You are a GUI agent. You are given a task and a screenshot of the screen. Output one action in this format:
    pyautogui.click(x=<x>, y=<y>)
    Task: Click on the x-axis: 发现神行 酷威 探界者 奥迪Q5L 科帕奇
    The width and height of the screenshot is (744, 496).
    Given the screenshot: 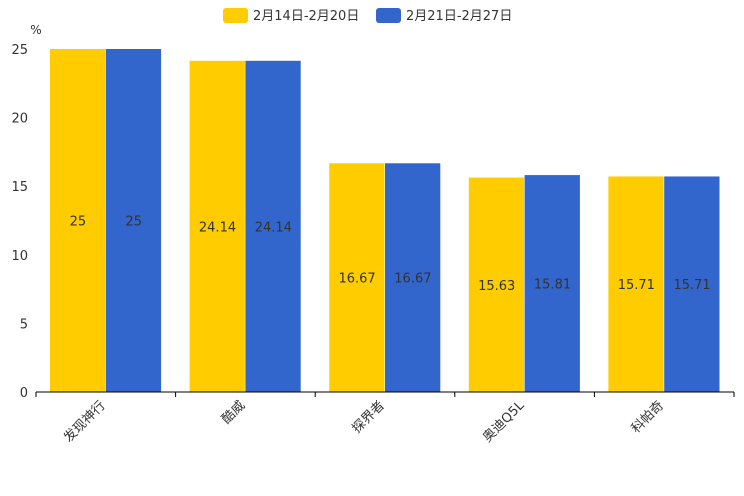 What is the action you would take?
    pyautogui.click(x=385, y=418)
    